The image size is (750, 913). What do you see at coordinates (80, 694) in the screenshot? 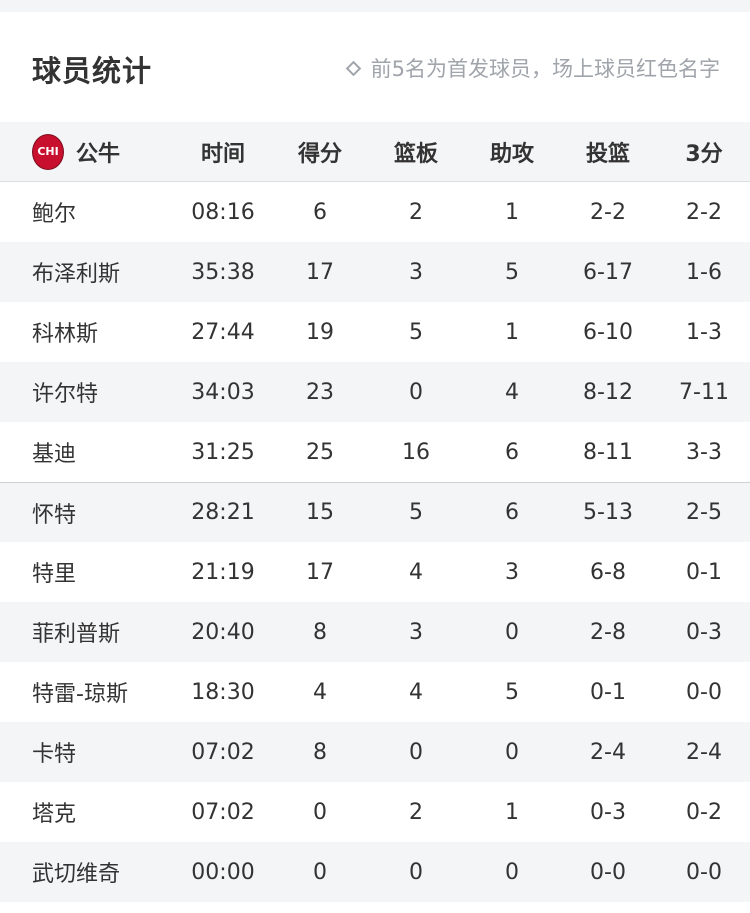
I see `player-name: 特雷-琼斯` at bounding box center [80, 694].